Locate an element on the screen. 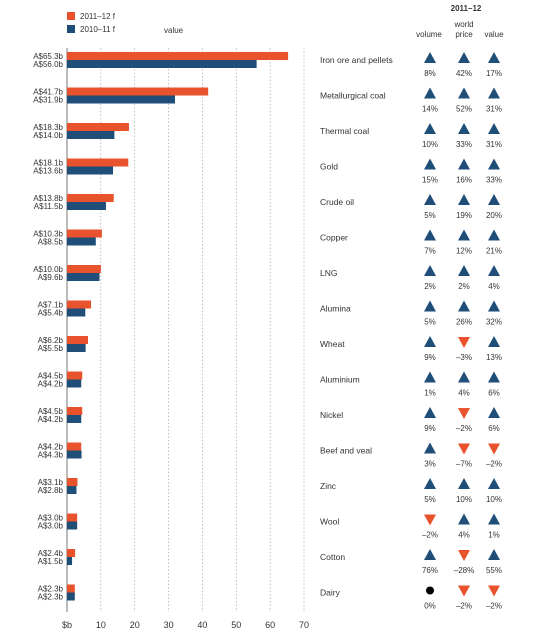 This screenshot has height=640, width=538. value-label-2010-11: A$3.0b is located at coordinates (51, 526).